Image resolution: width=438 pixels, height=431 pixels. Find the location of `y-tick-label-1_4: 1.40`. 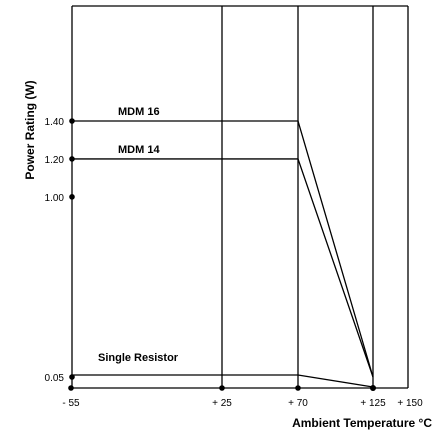

y-tick-label-1_4: 1.40 is located at coordinates (55, 122).